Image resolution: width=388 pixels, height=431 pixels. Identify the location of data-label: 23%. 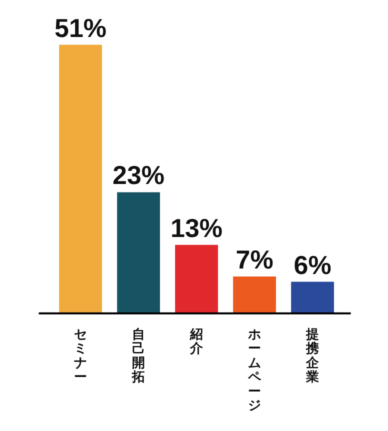
(138, 175).